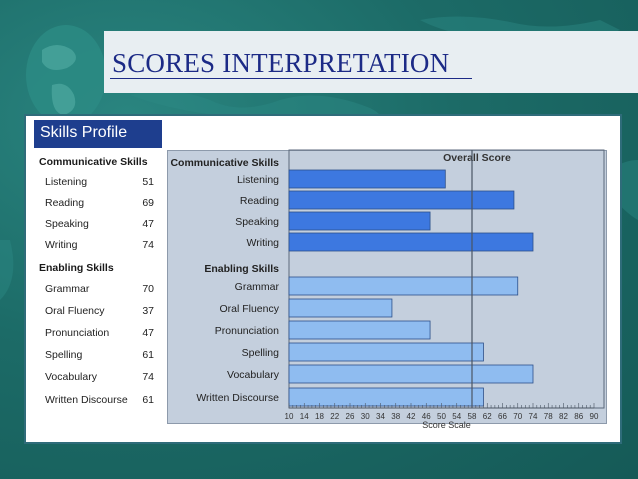 This screenshot has width=638, height=479. Describe the element at coordinates (411, 416) in the screenshot. I see `x-tick-label: 42` at that location.